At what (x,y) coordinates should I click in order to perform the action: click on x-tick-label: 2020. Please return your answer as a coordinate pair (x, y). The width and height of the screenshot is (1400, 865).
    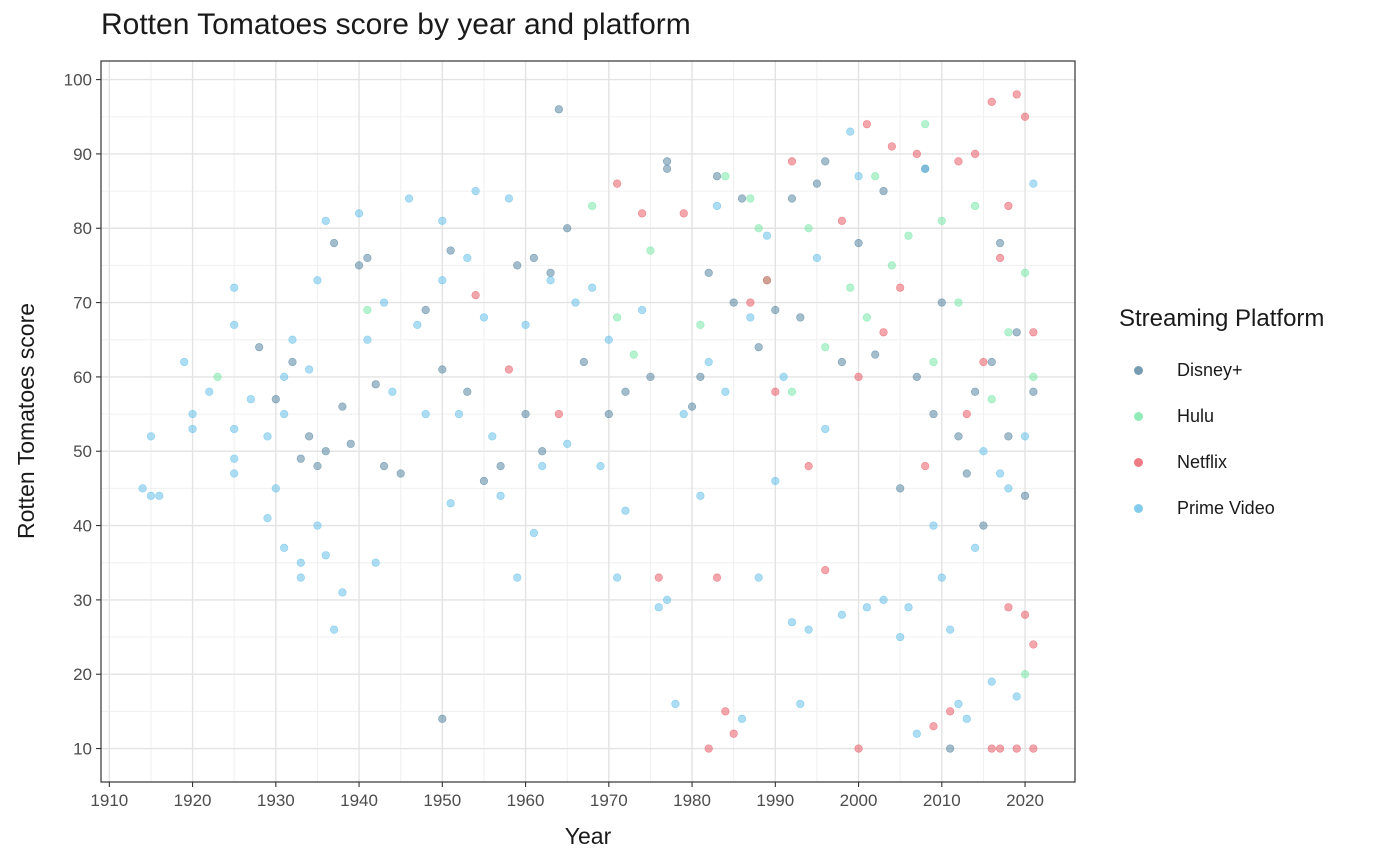
    Looking at the image, I should click on (1025, 800).